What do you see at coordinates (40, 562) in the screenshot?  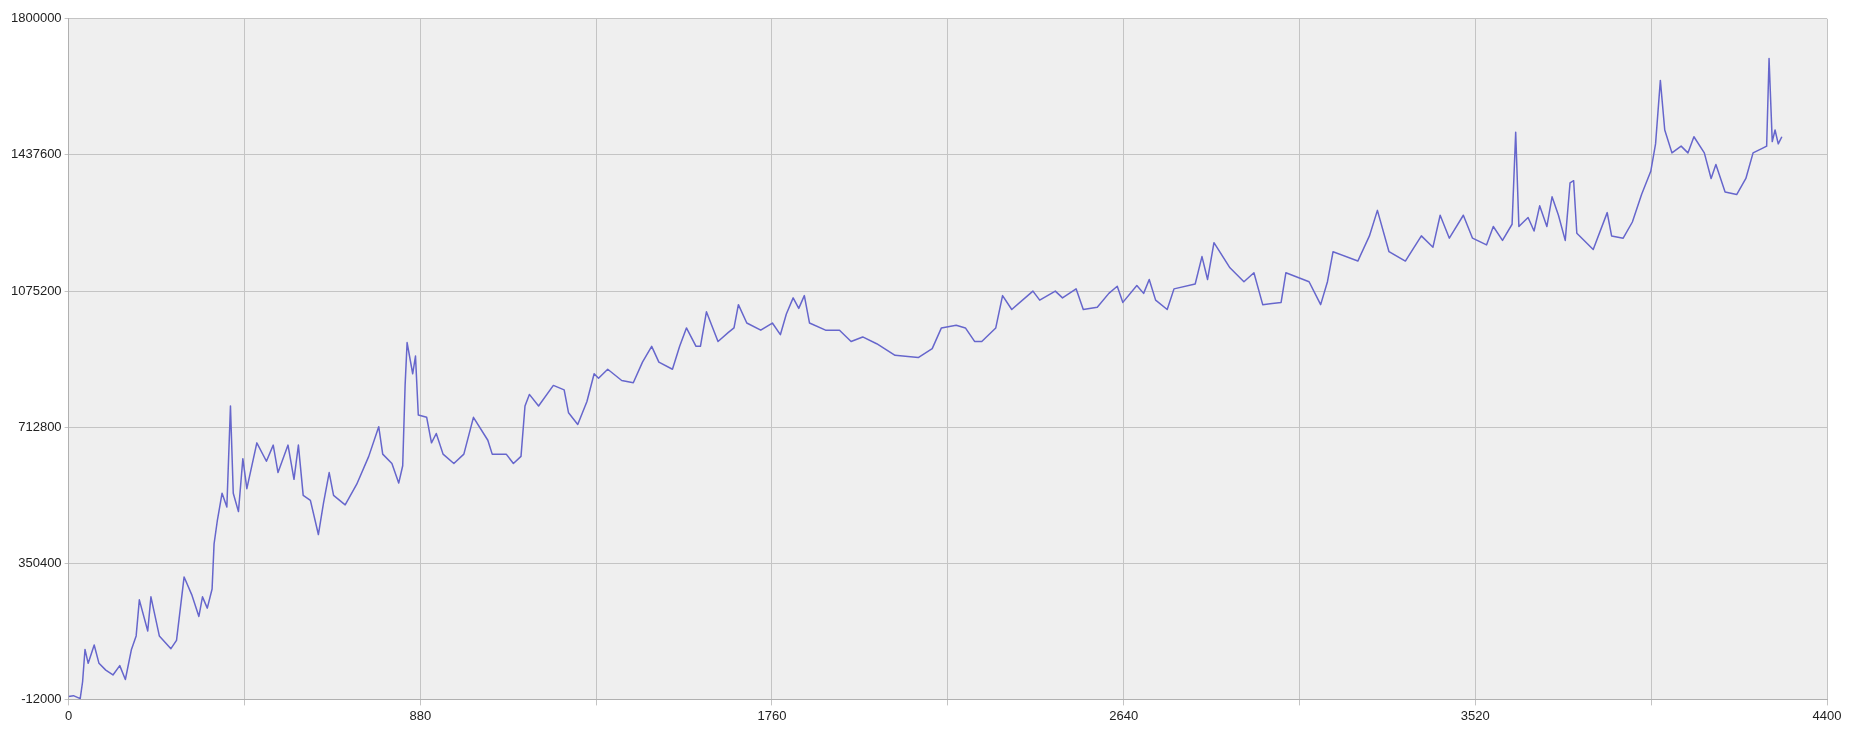 I see `y-tick-label: 350400` at bounding box center [40, 562].